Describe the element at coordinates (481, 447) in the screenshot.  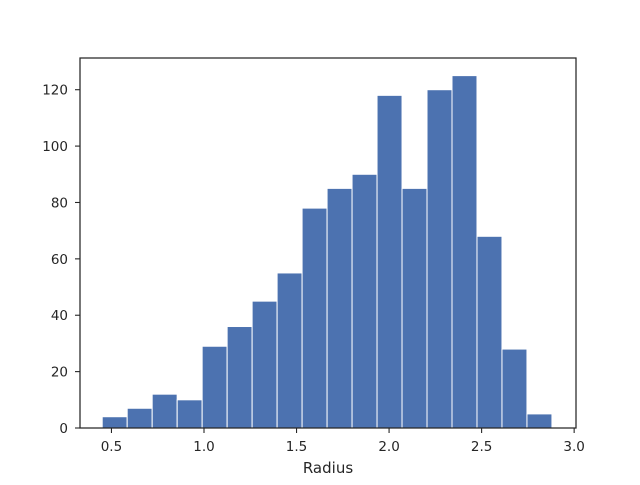
I see `x-tick-label: 2.5` at that location.